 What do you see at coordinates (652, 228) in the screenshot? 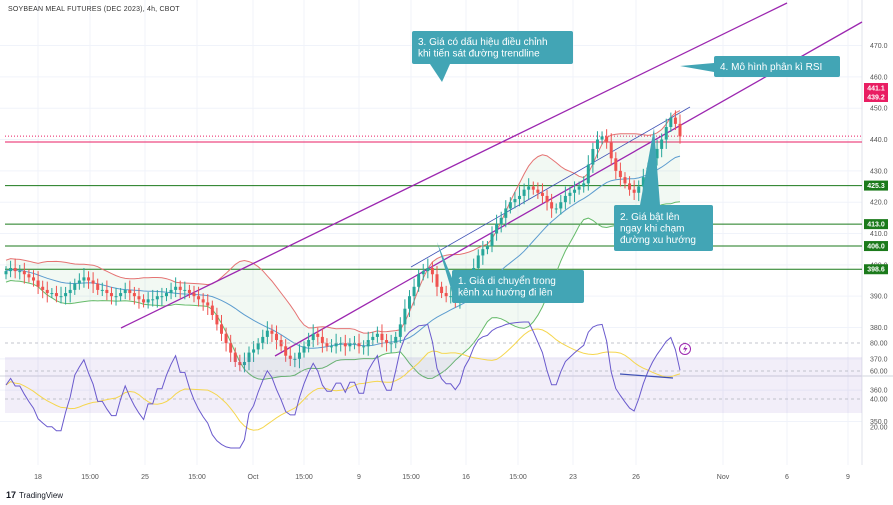
I see `callout-text: ngay khi chạm` at bounding box center [652, 228].